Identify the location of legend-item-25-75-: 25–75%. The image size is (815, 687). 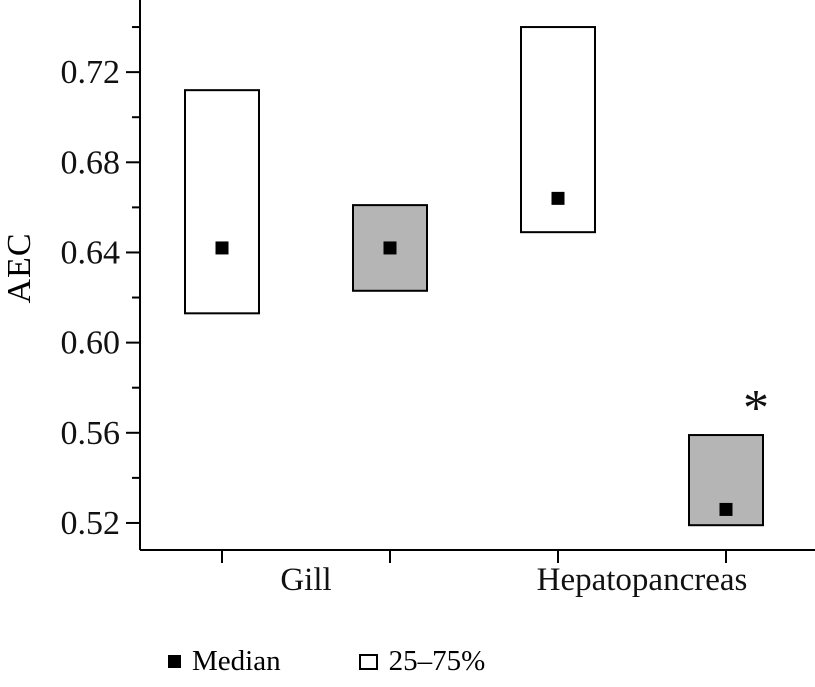
(422, 661).